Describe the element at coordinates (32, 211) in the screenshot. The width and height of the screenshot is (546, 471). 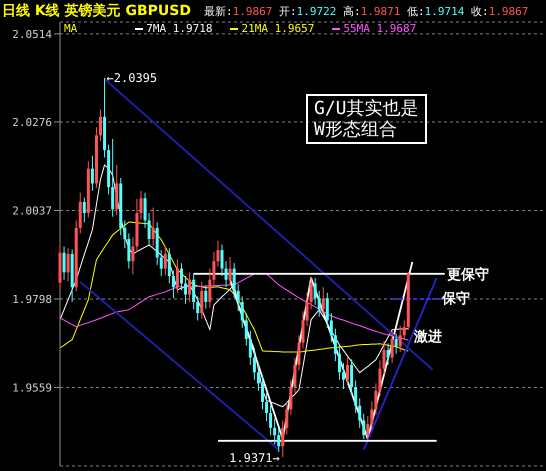
I see `y-tick-label: 2.0037` at that location.